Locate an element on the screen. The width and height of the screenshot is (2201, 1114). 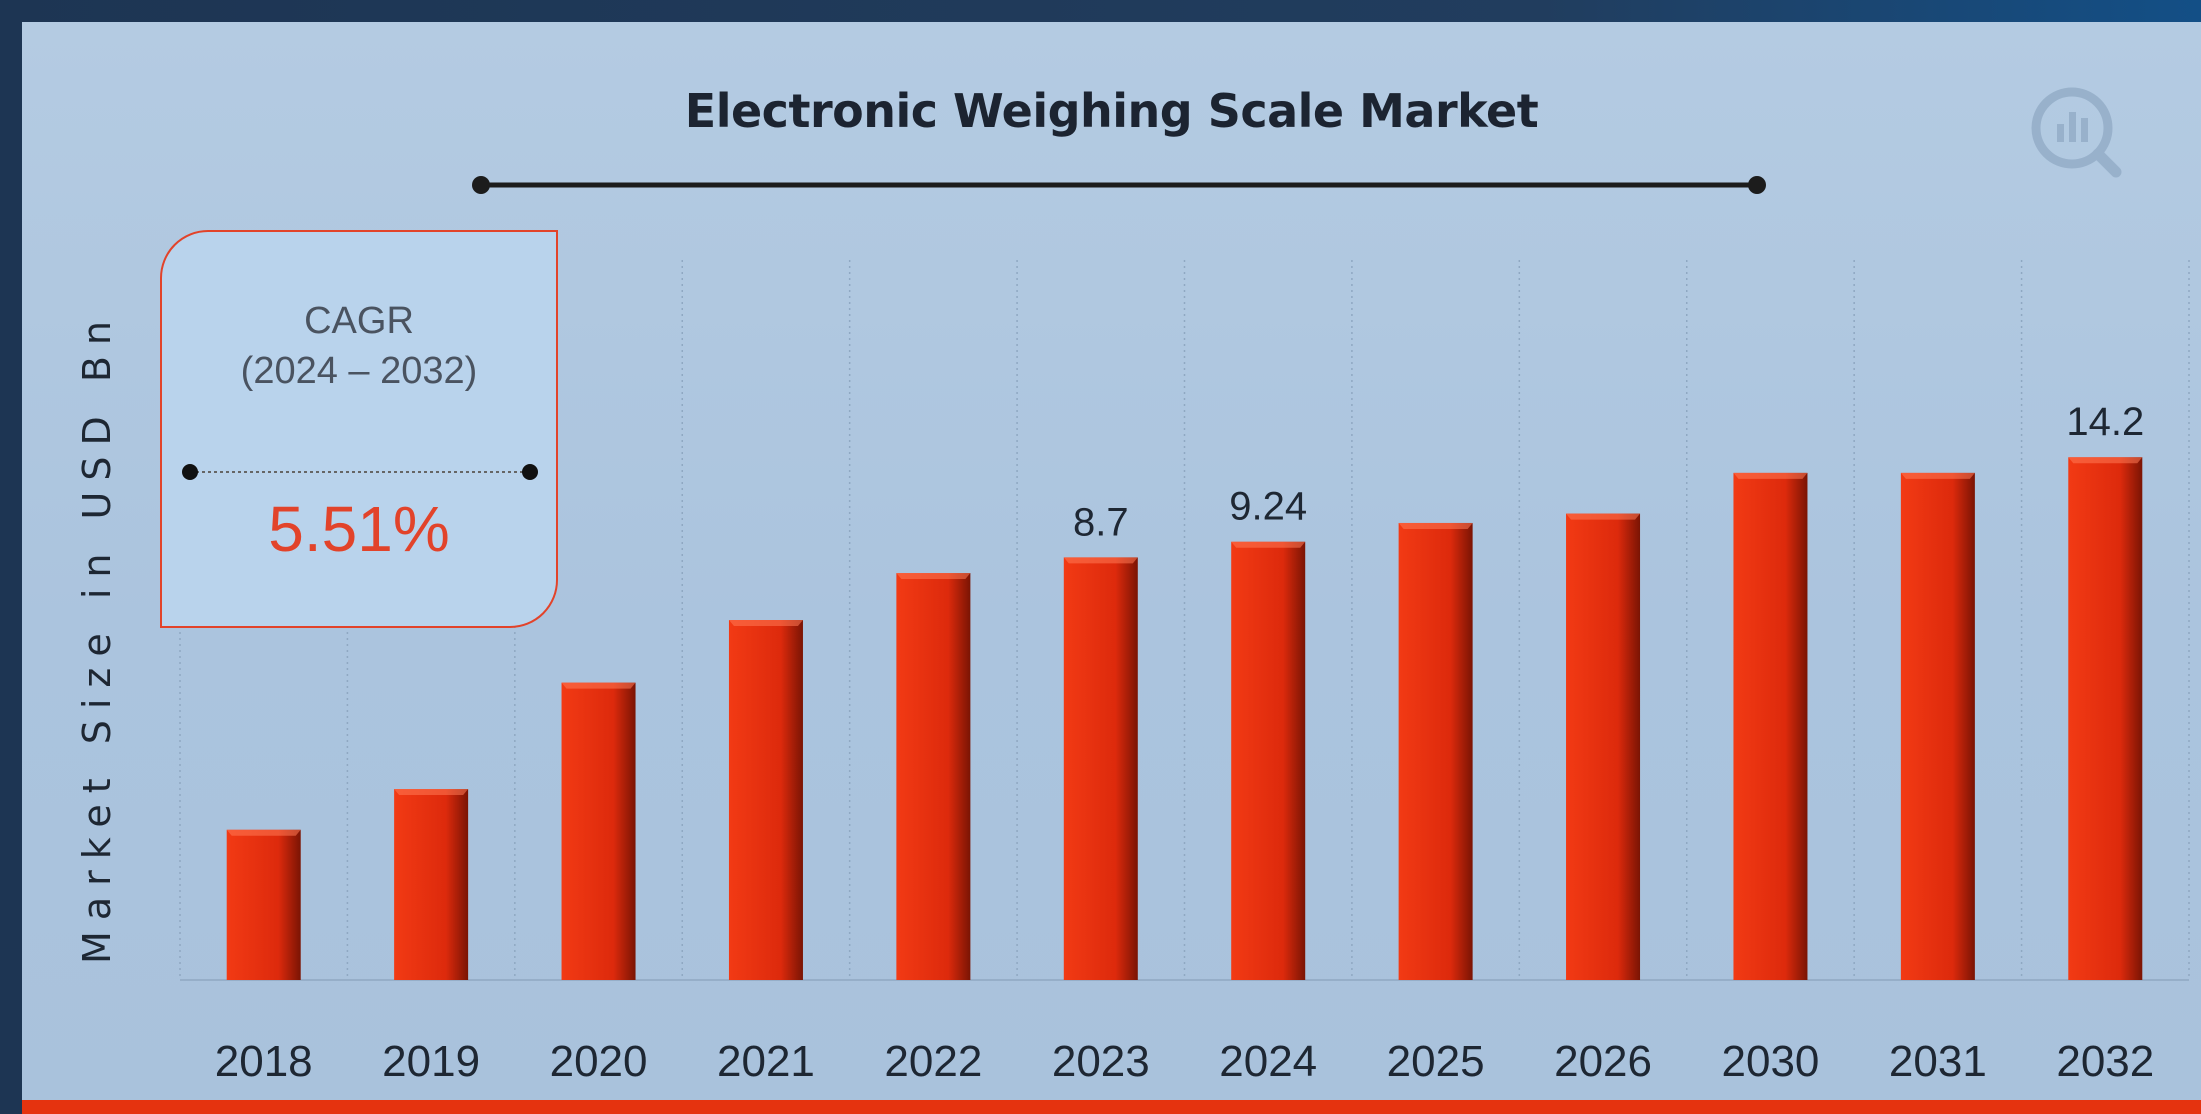
x-tick-label: 2022 is located at coordinates (933, 1061).